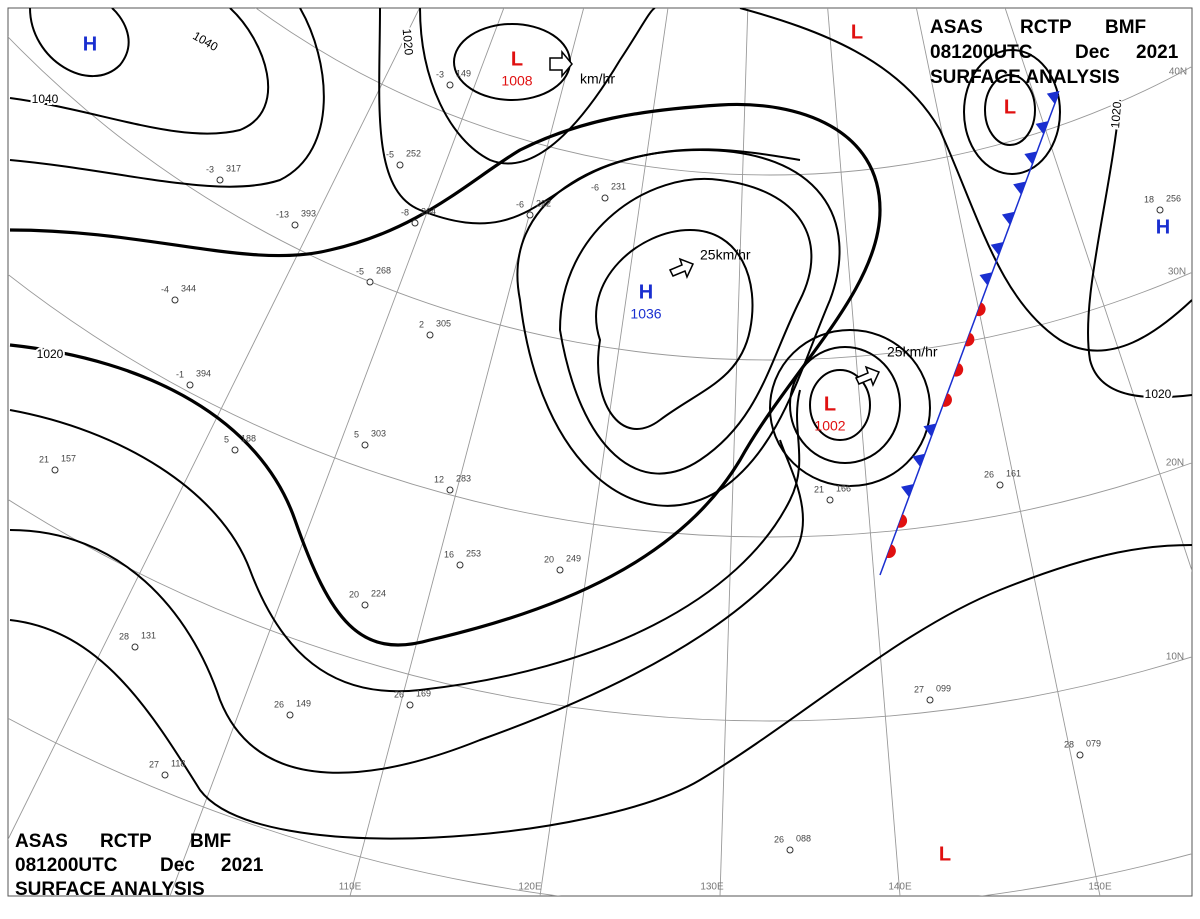 Image resolution: width=1200 pixels, height=919 pixels. I want to click on motion-arrow, so click(561, 64).